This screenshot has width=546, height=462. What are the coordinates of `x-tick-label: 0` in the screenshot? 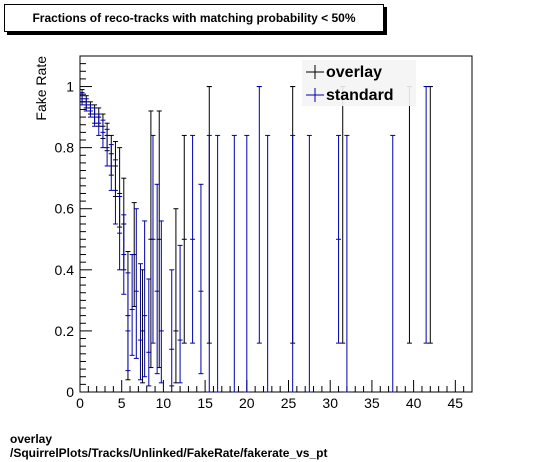 It's located at (80, 403).